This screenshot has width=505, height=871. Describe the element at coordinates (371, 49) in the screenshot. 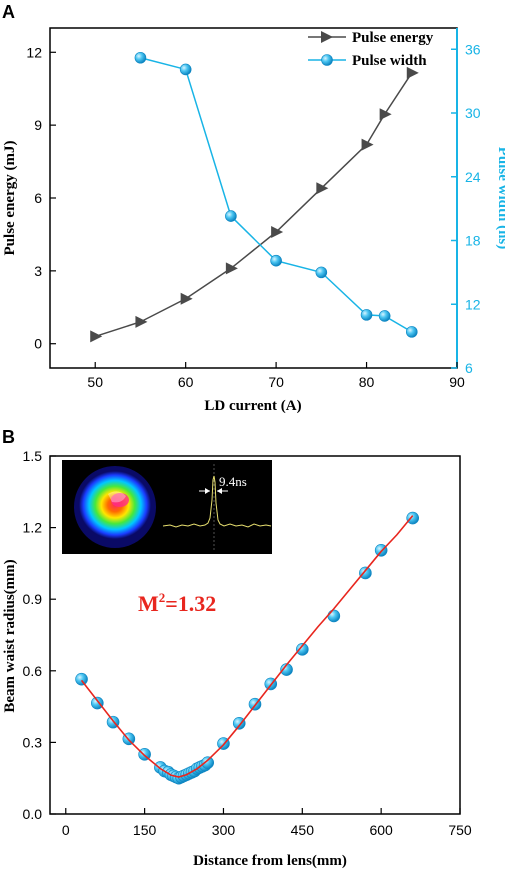

I see `plot-a-legend: Pulse energy Pulse width` at that location.